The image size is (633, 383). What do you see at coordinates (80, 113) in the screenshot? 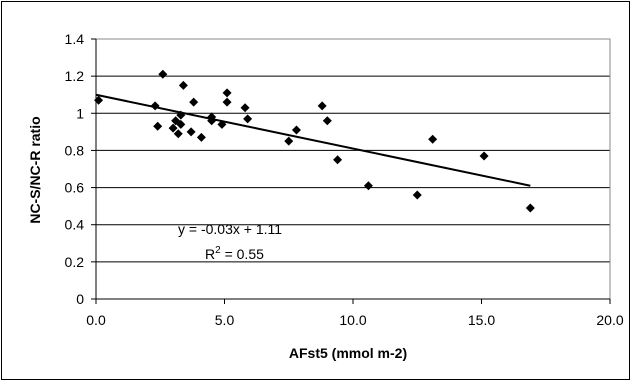
I see `y-tick-label: 1` at bounding box center [80, 113].